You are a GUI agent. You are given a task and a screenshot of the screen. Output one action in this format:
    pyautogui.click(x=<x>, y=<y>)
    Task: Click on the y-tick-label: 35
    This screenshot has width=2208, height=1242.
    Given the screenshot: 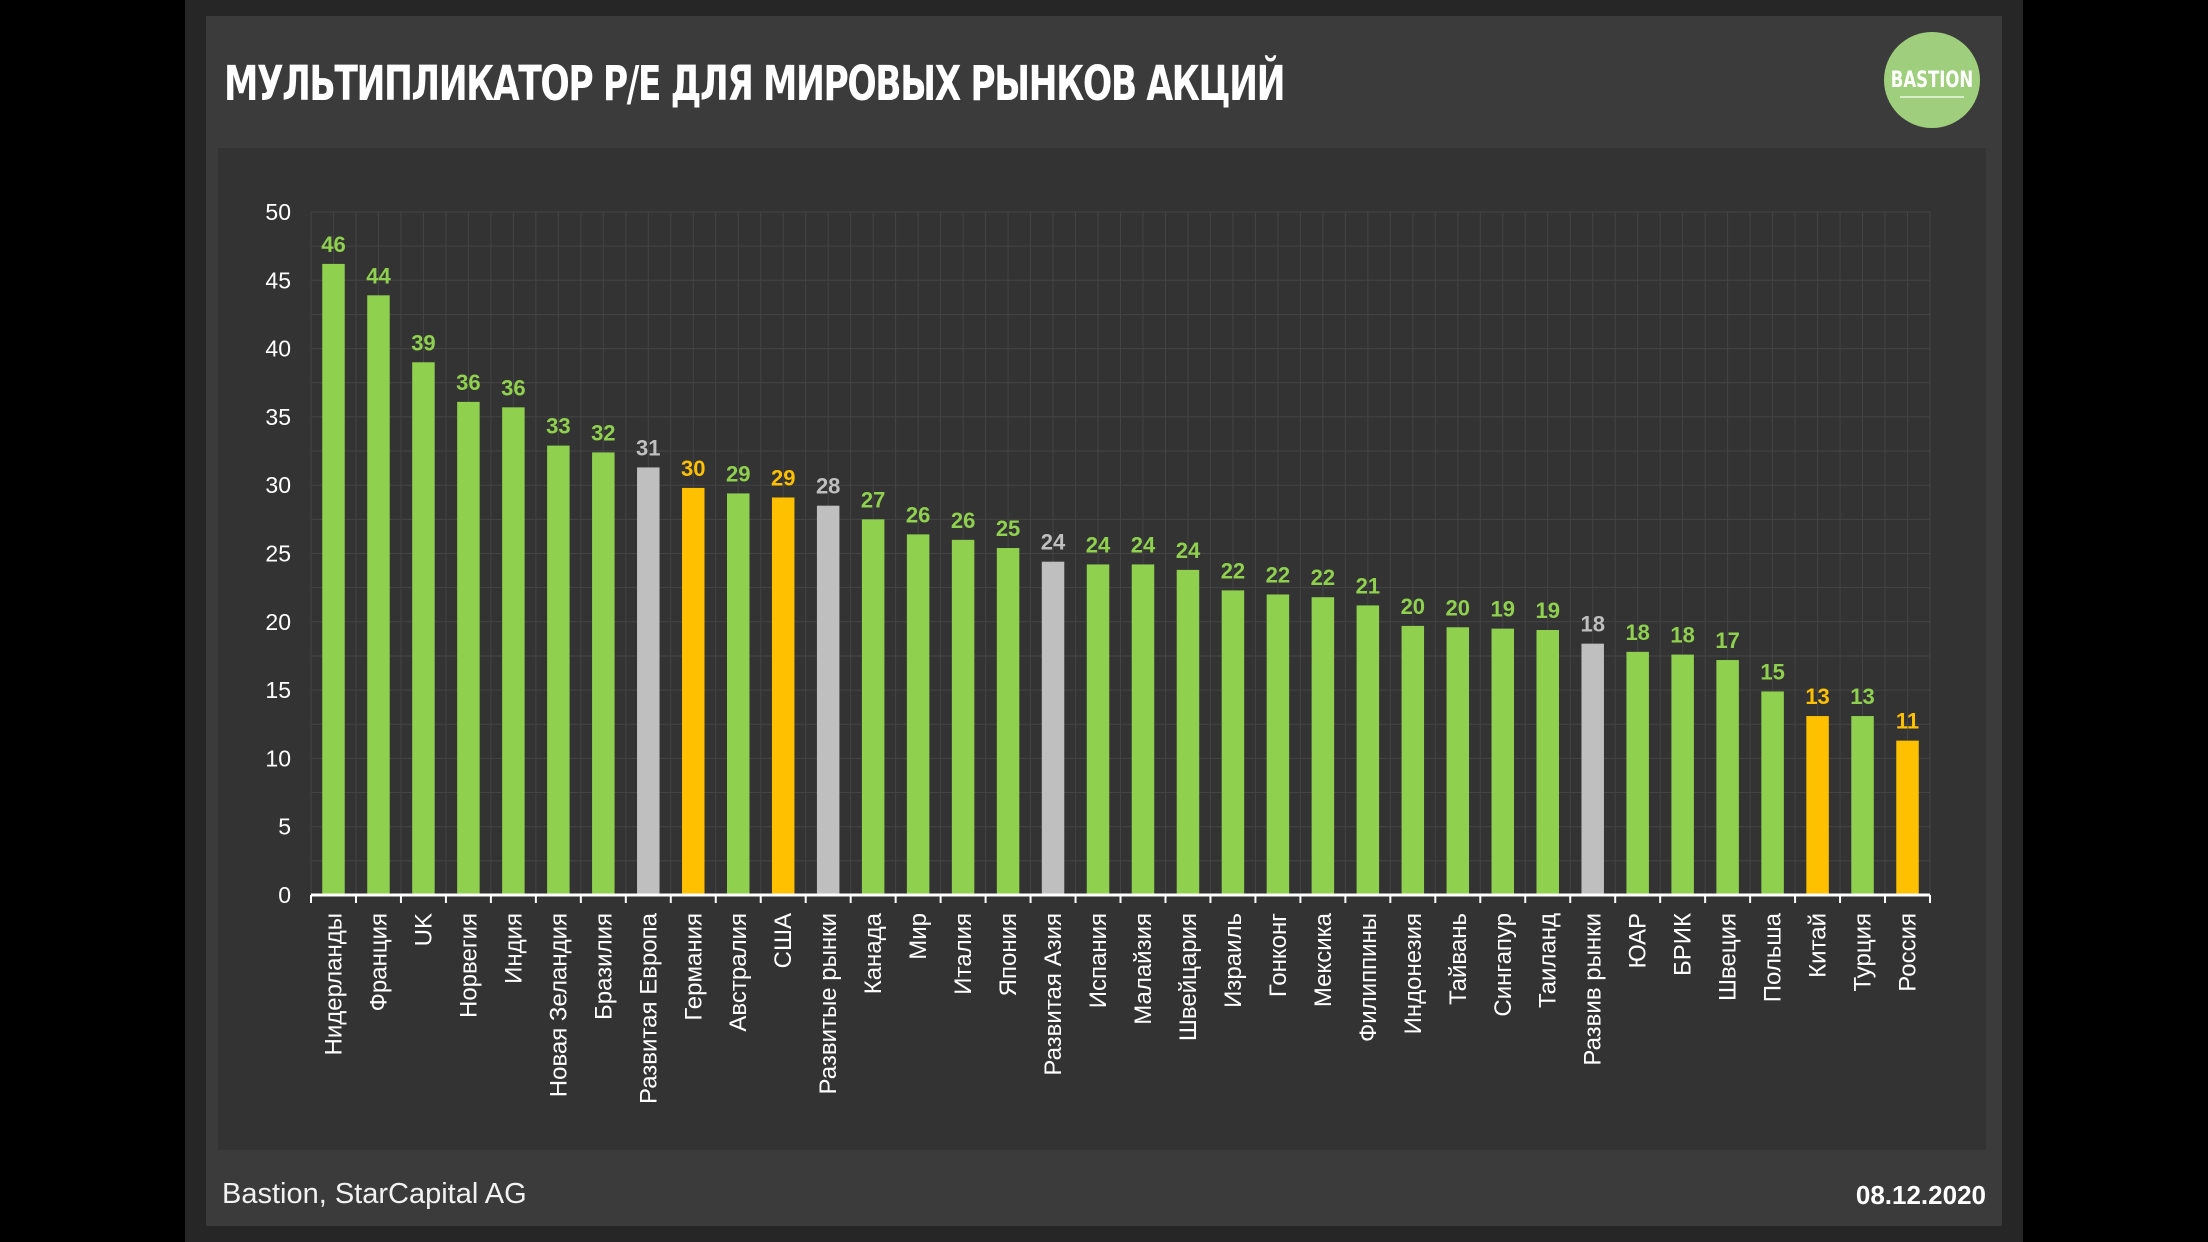 What is the action you would take?
    pyautogui.click(x=278, y=417)
    